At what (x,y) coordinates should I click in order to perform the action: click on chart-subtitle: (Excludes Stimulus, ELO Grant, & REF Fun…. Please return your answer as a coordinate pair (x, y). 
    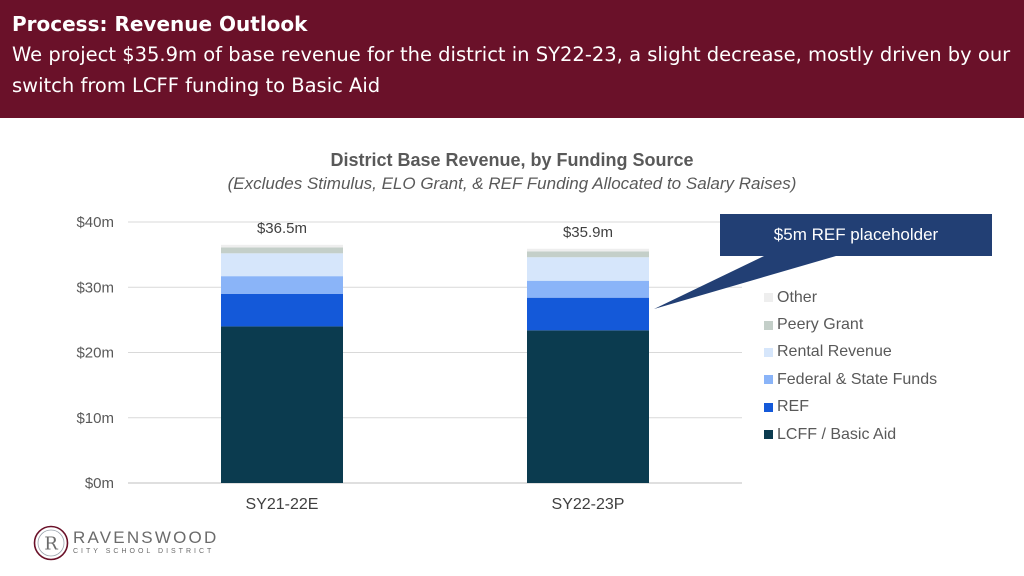
    Looking at the image, I should click on (512, 183).